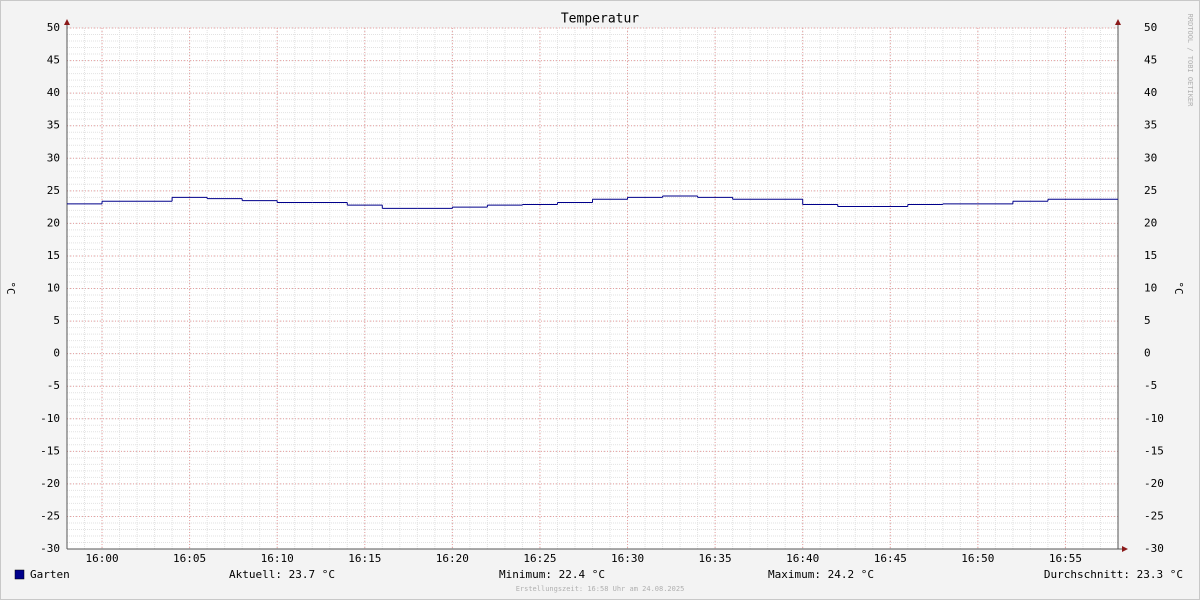  Describe the element at coordinates (53, 222) in the screenshot. I see `y-tick-label: 20` at that location.